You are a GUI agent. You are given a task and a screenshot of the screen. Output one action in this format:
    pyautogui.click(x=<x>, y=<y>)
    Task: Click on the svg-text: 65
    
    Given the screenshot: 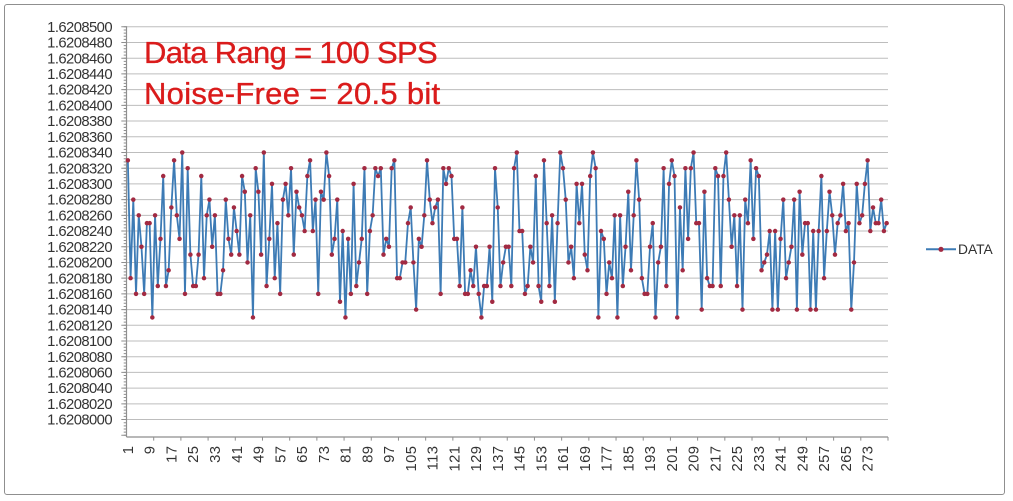 What is the action you would take?
    pyautogui.click(x=303, y=454)
    